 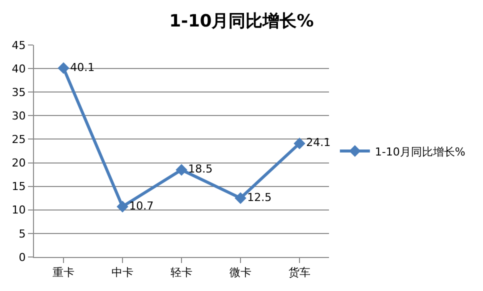 I want to click on legend-label: 1-10月同比增长%, so click(x=420, y=151).